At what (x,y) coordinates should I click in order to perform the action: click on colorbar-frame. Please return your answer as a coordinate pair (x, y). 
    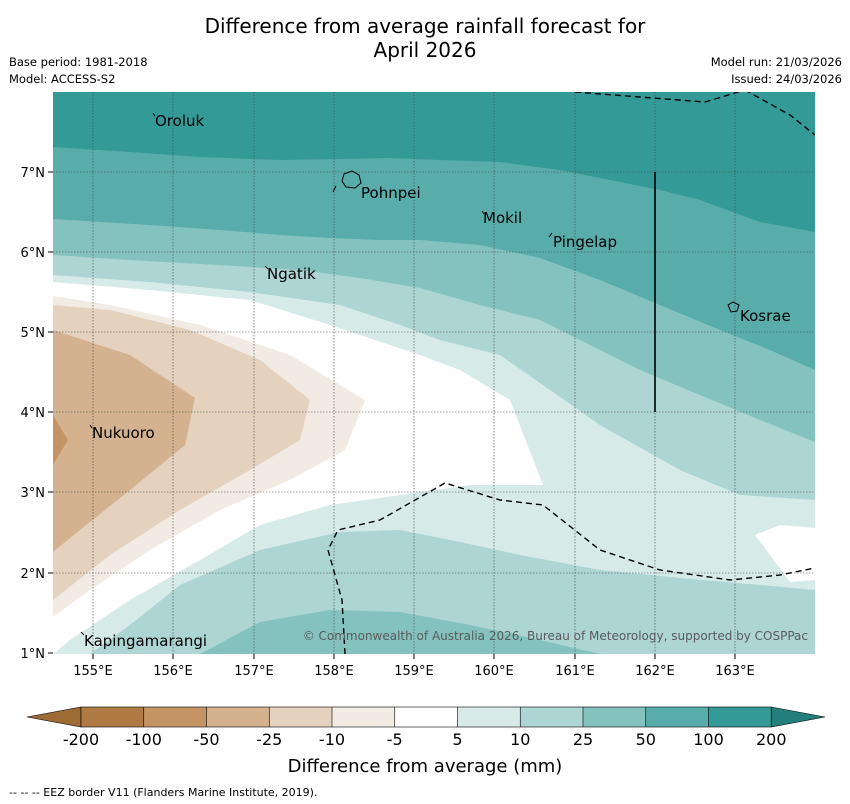
    Looking at the image, I should click on (426, 717).